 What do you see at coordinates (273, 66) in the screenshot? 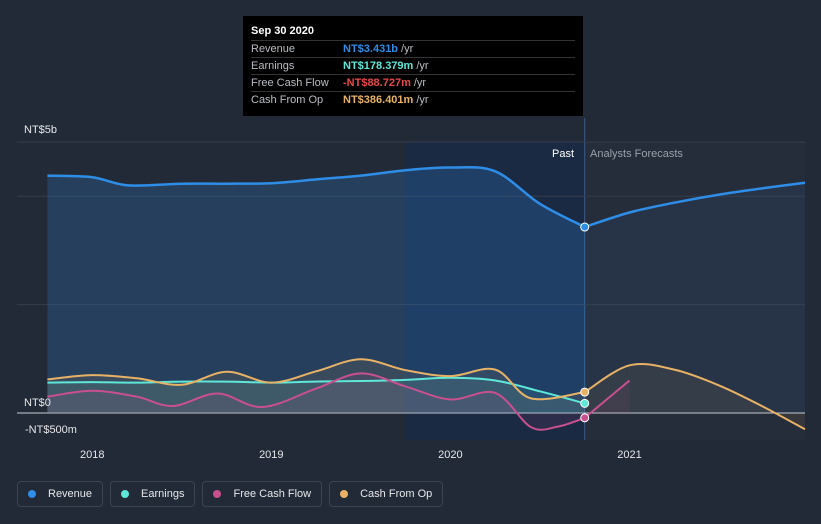
I see `tooltip-label: Earnings` at bounding box center [273, 66].